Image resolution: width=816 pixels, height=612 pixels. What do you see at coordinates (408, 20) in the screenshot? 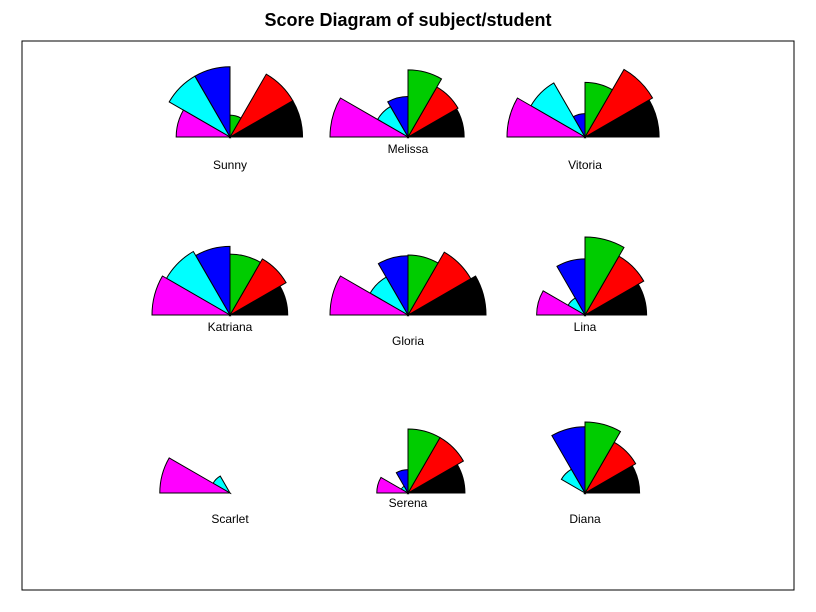
I see `chart-title: Score Diagram of subject/student` at bounding box center [408, 20].